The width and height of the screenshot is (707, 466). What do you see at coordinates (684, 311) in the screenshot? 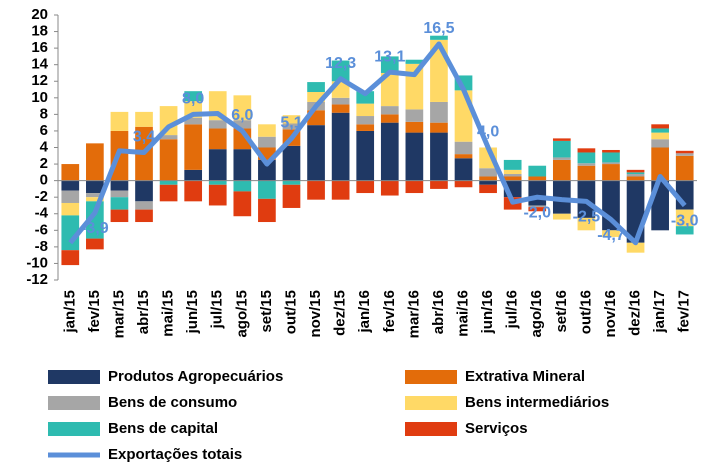
I see `x-tick-label: fev/17` at bounding box center [684, 311].